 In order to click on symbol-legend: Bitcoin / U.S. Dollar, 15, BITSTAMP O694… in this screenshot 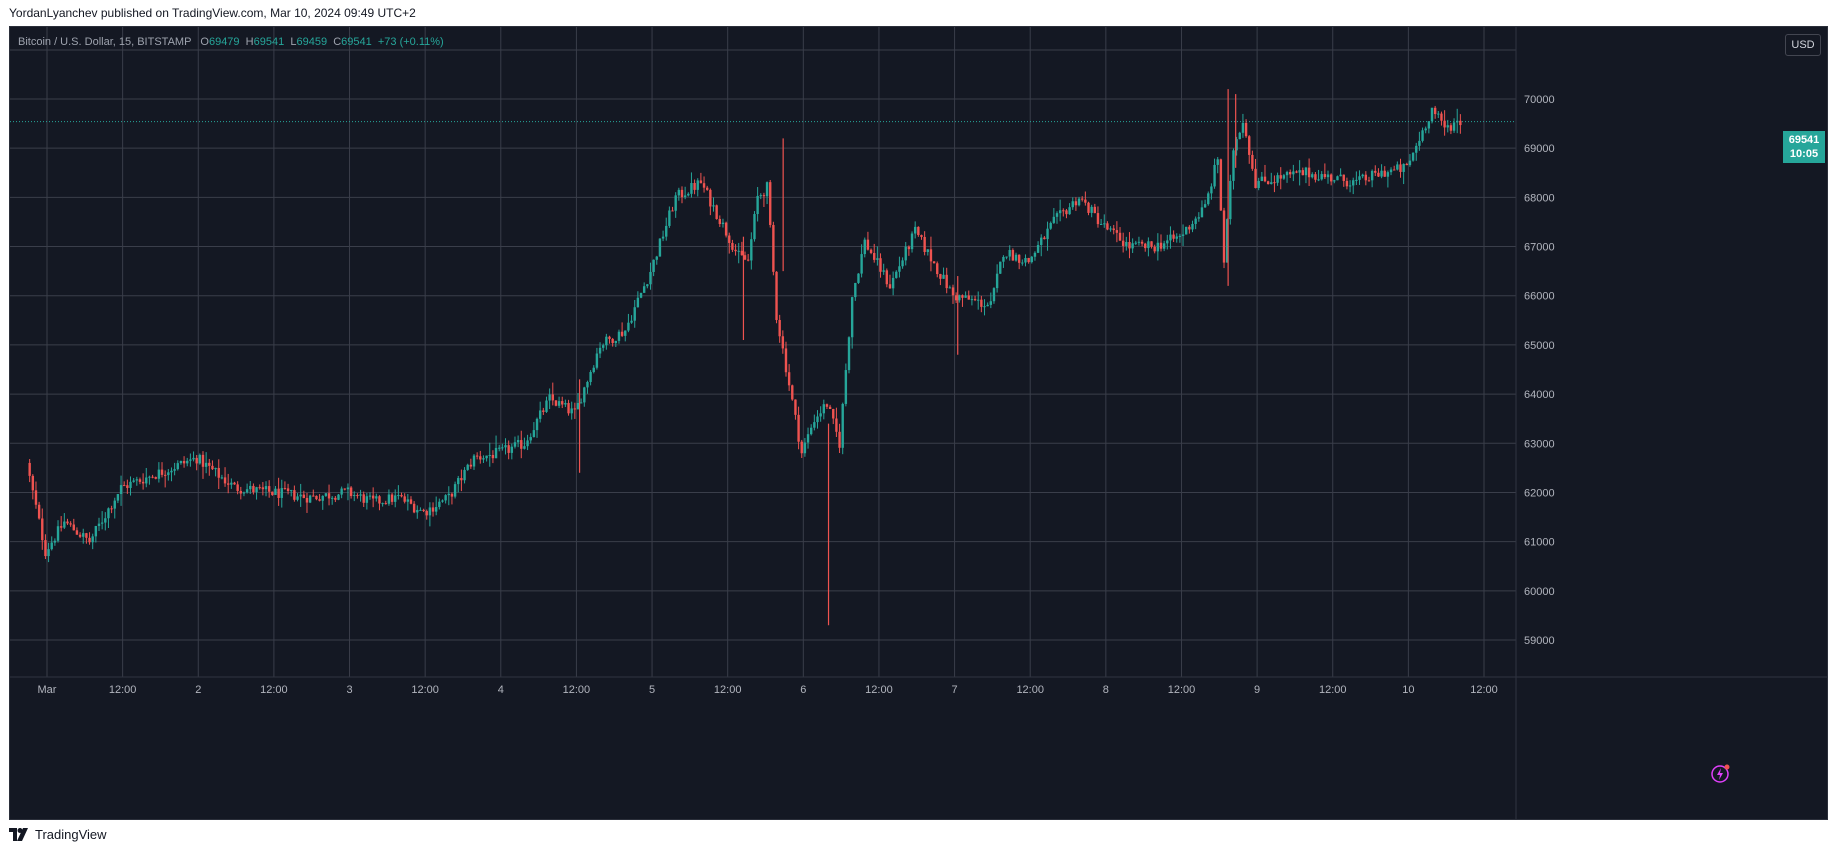, I will do `click(231, 42)`.